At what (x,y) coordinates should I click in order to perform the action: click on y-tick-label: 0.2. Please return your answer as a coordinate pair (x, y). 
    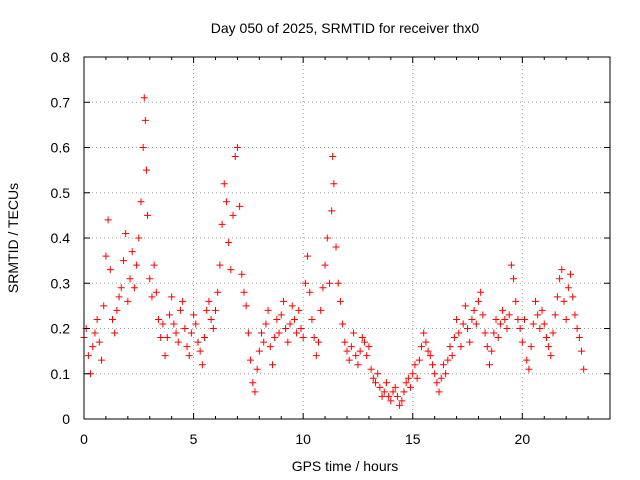
    Looking at the image, I should click on (61, 329).